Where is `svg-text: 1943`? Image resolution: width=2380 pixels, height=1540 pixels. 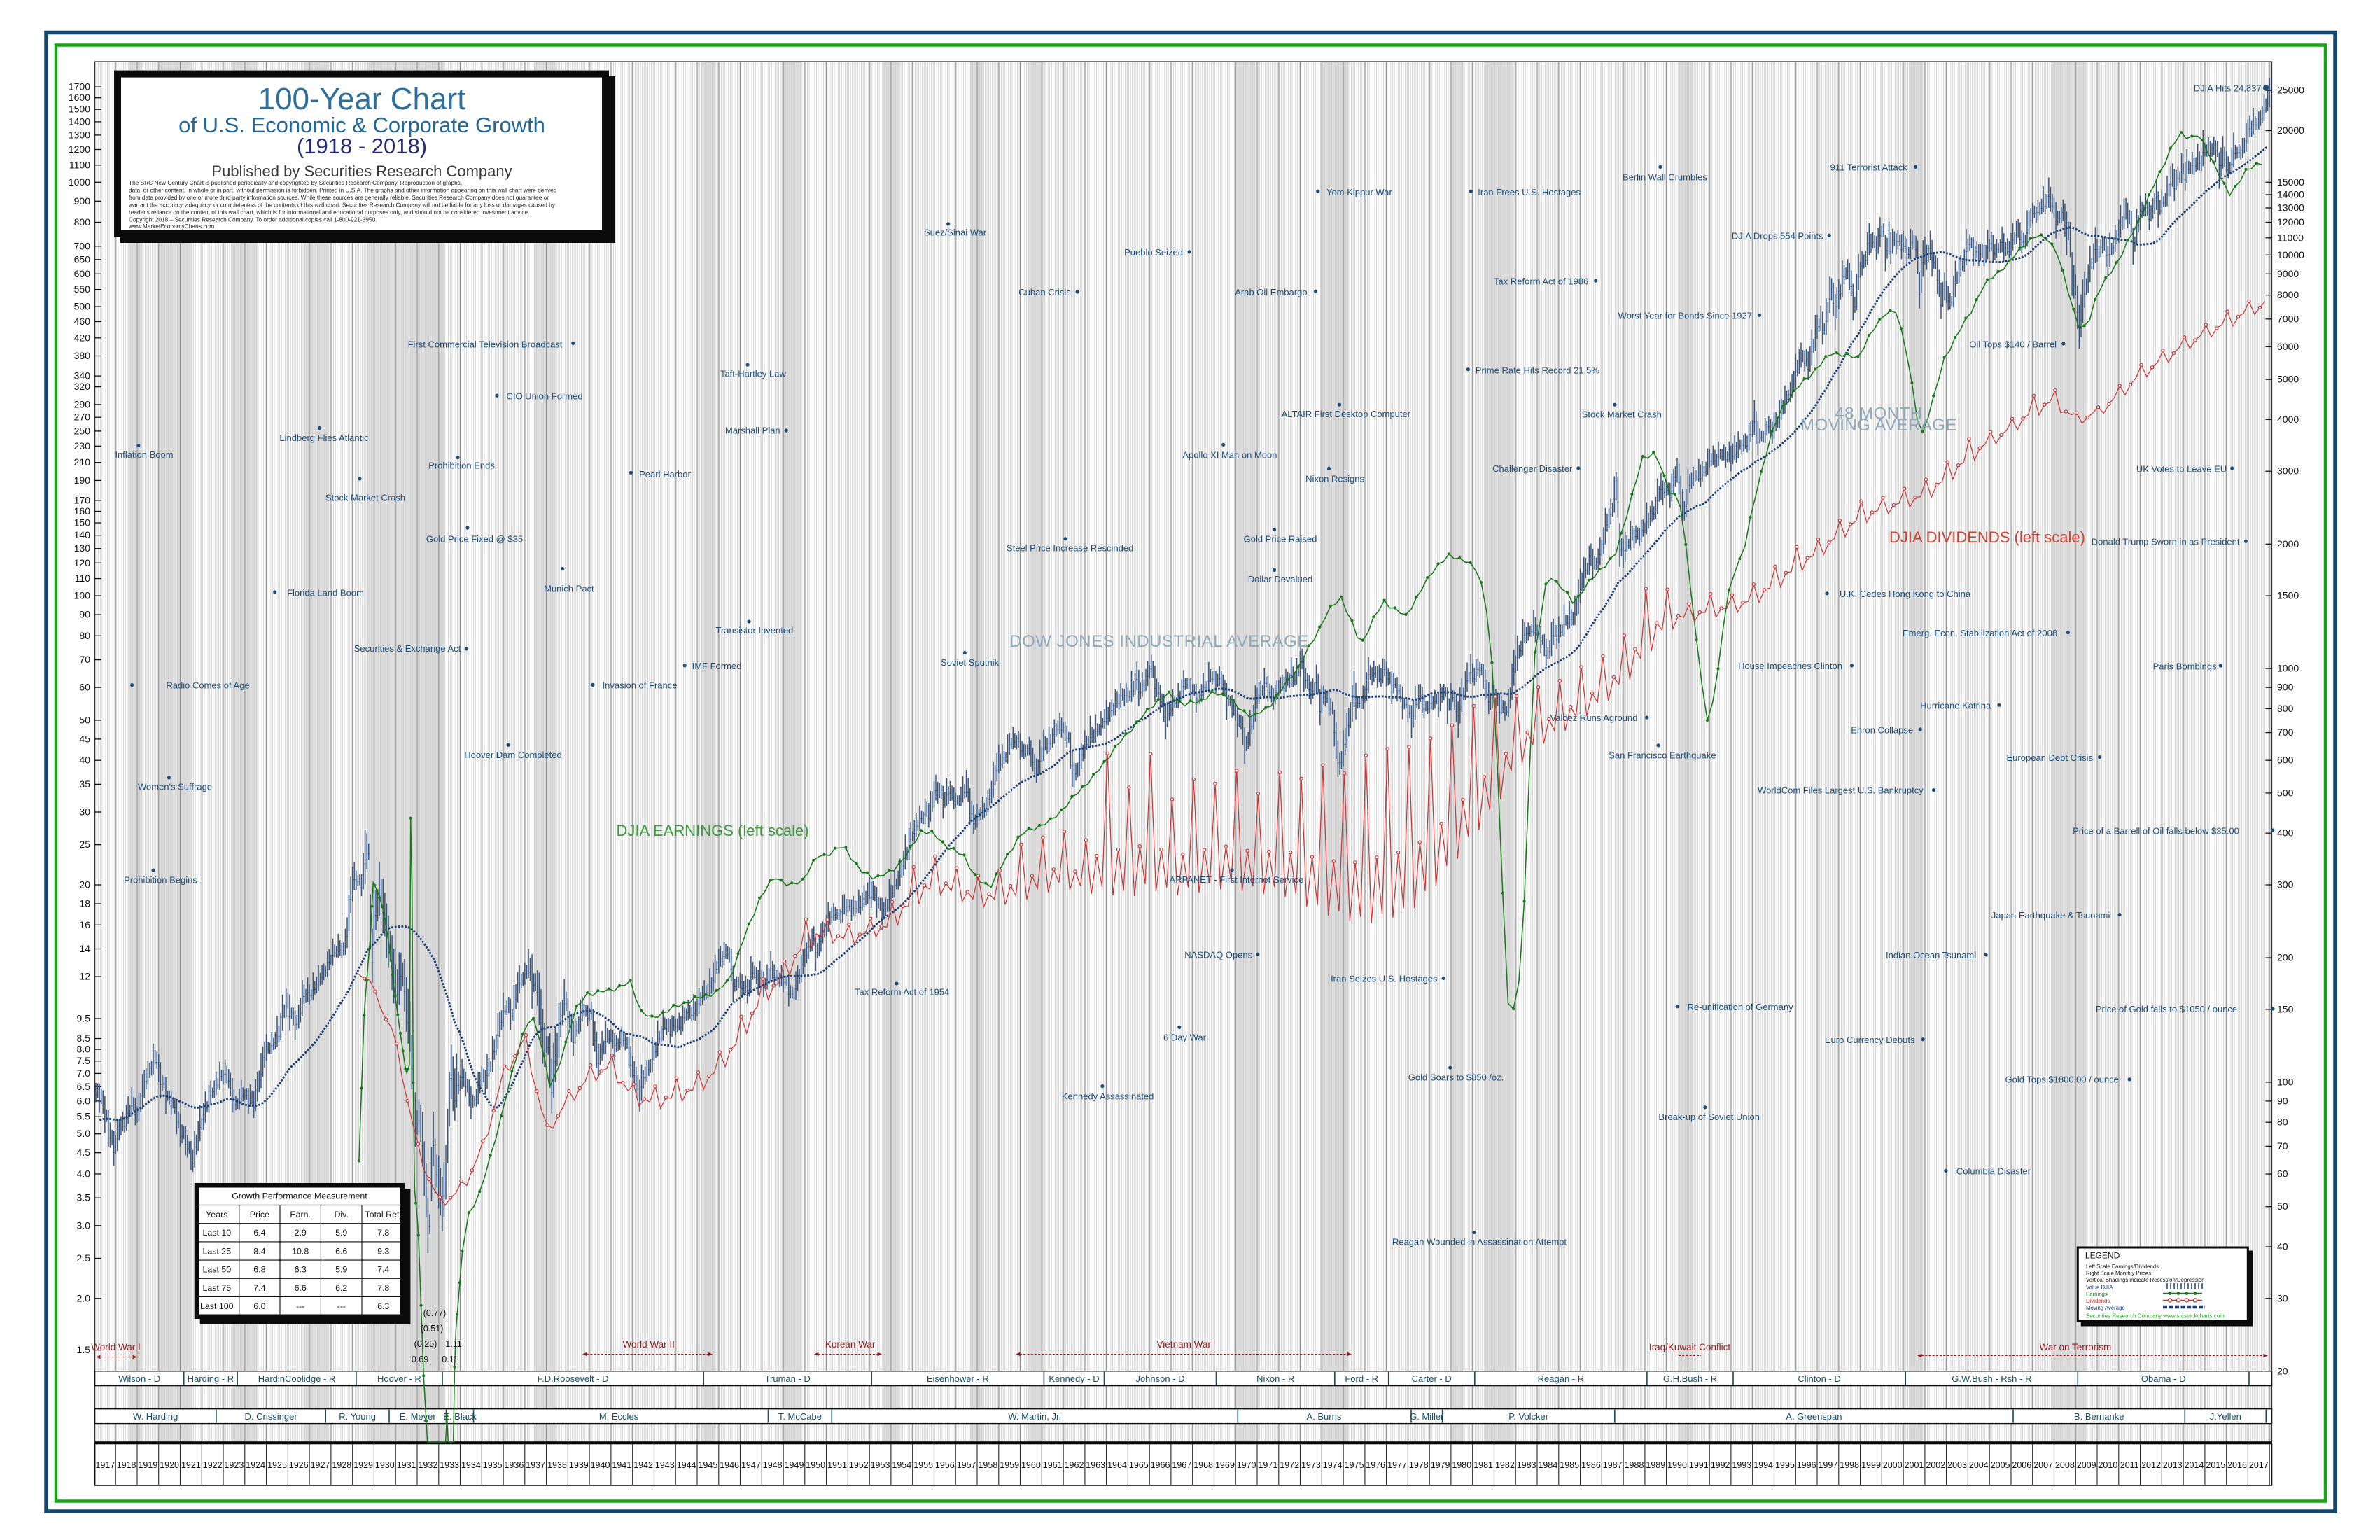
svg-text: 1943 is located at coordinates (665, 1465).